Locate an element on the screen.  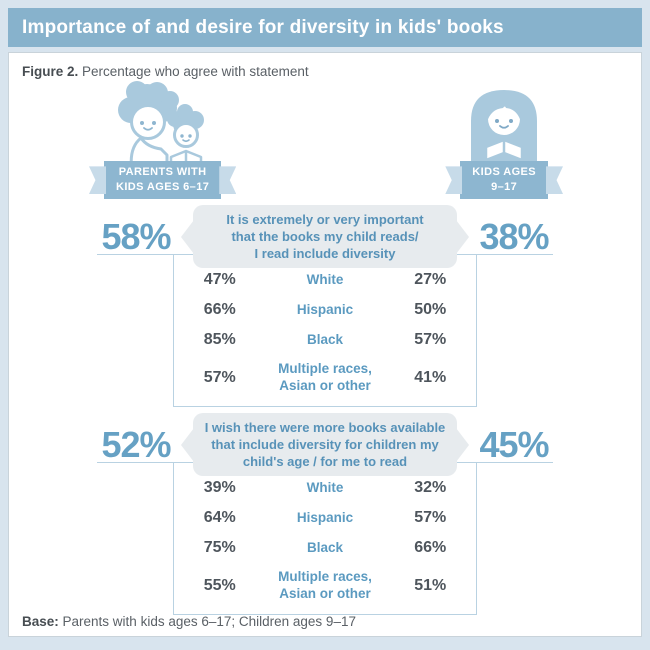
parents-pct: 57% is located at coordinates (219, 377).